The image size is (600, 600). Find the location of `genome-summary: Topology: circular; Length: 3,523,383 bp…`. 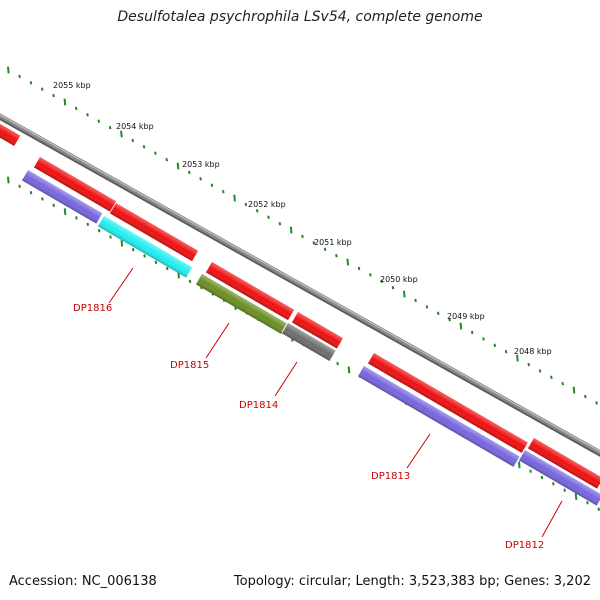

genome-summary: Topology: circular; Length: 3,523,383 bp… is located at coordinates (412, 581).